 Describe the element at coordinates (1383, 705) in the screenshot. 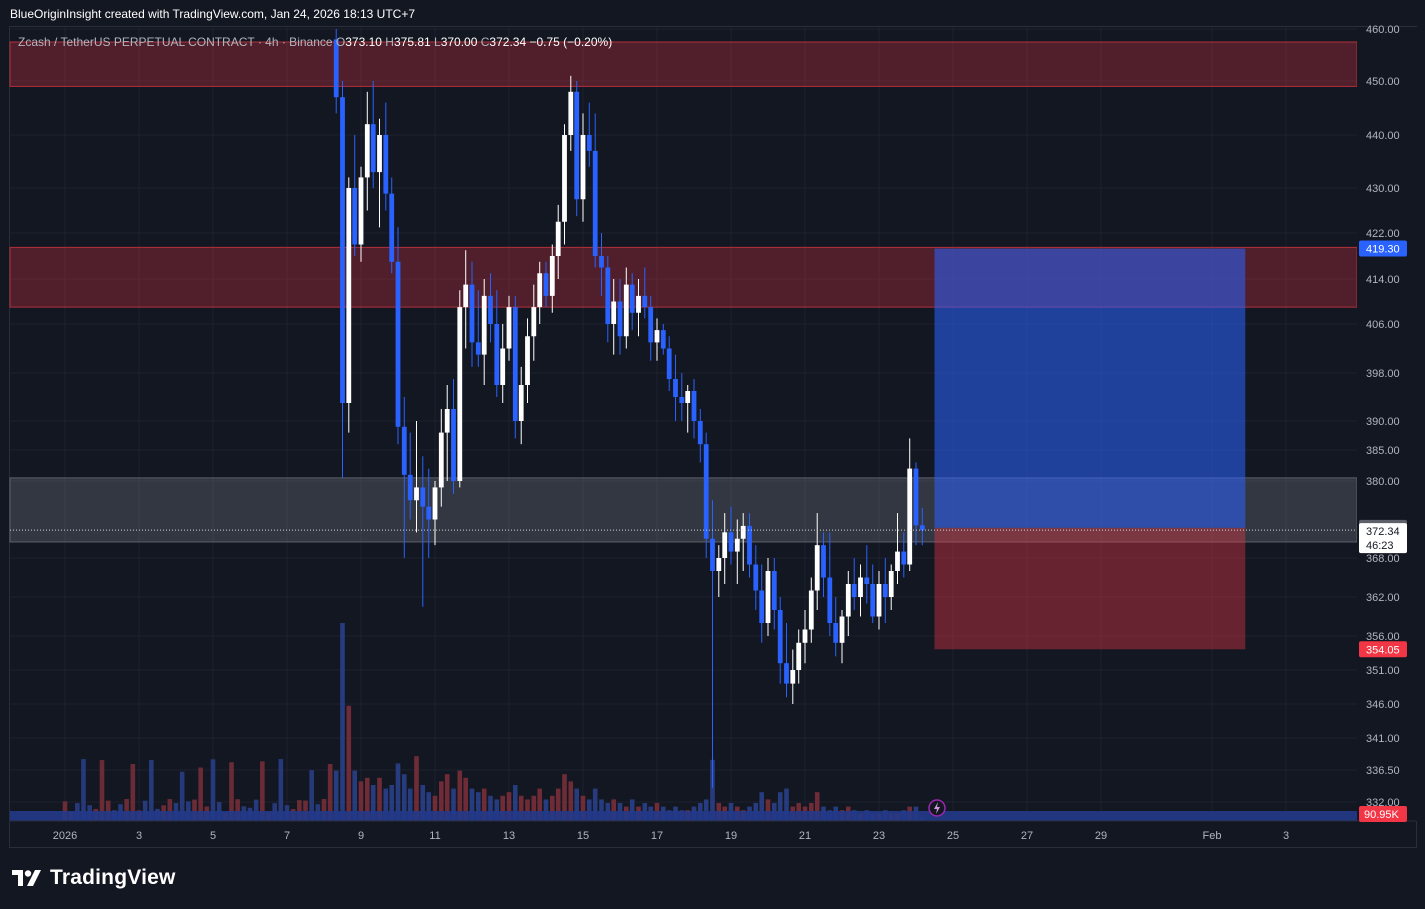

I see `price-tick-label: 346.00` at that location.